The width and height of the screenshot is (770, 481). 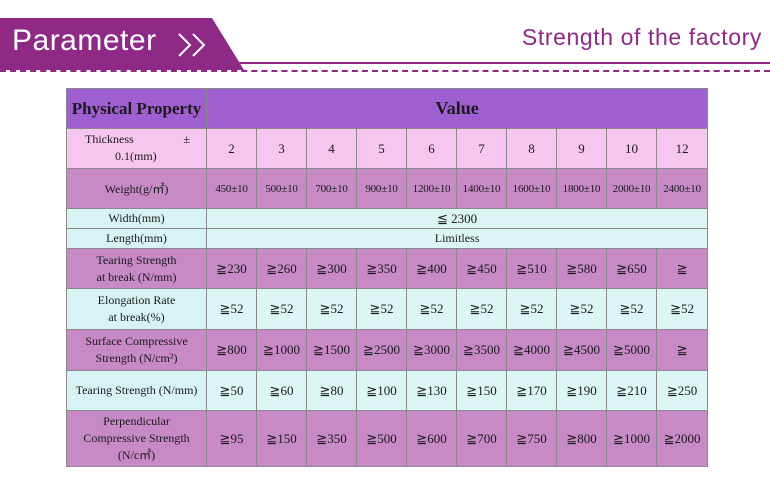 I want to click on table-cell: 1400±10, so click(x=481, y=188).